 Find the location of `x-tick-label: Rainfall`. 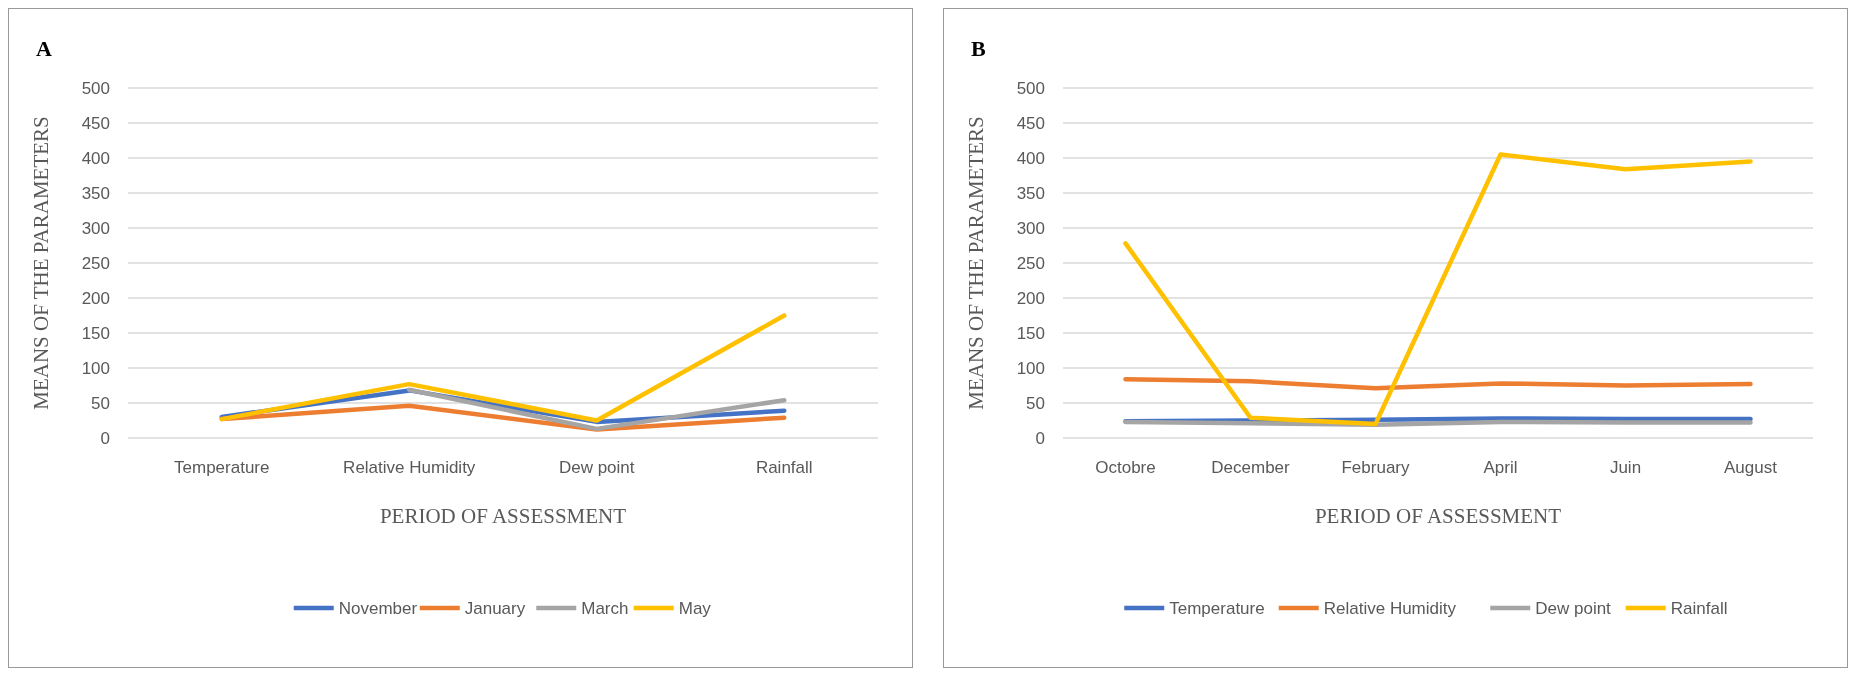

x-tick-label: Rainfall is located at coordinates (784, 467).